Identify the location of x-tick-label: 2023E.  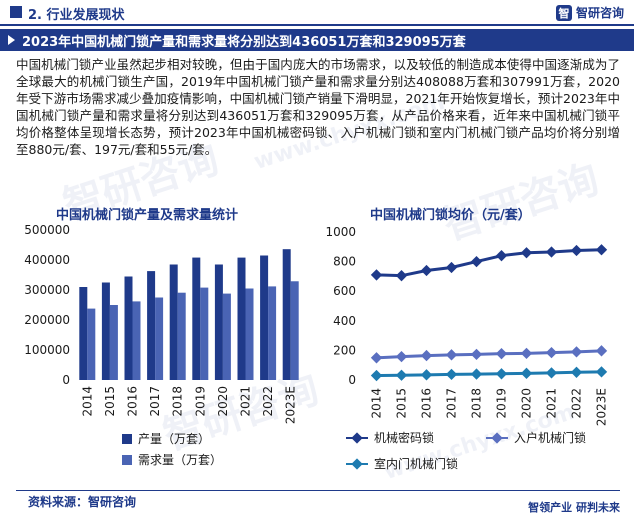
(291, 405).